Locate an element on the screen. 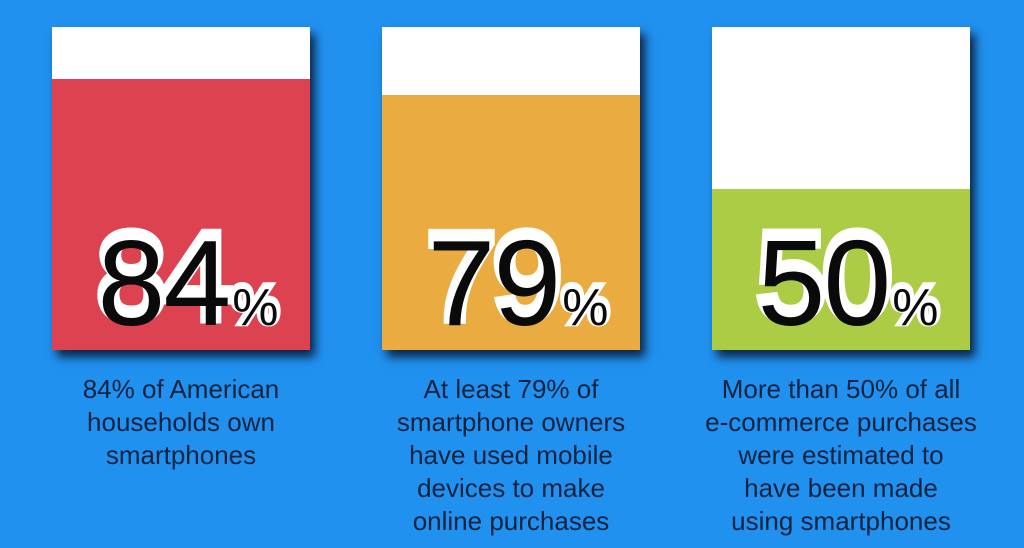 The width and height of the screenshot is (1024, 548). stat-number: 84 is located at coordinates (165, 282).